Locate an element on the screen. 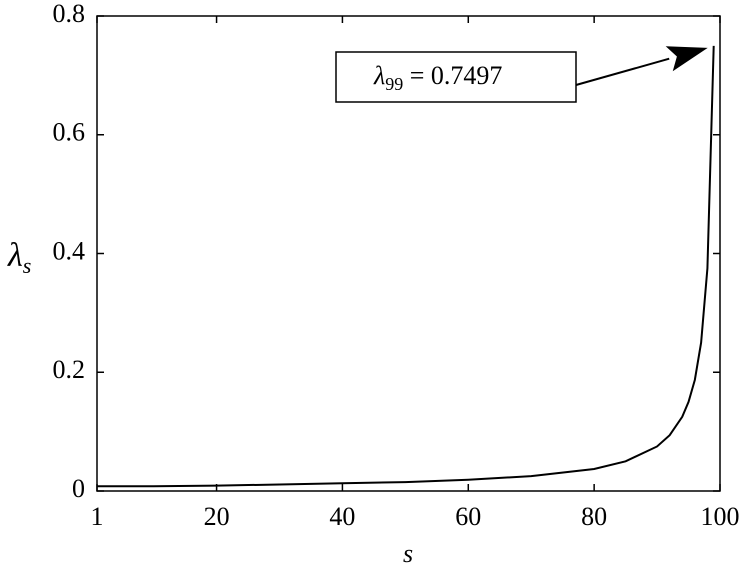  y-tick-label: 0.6 is located at coordinates (69, 132).